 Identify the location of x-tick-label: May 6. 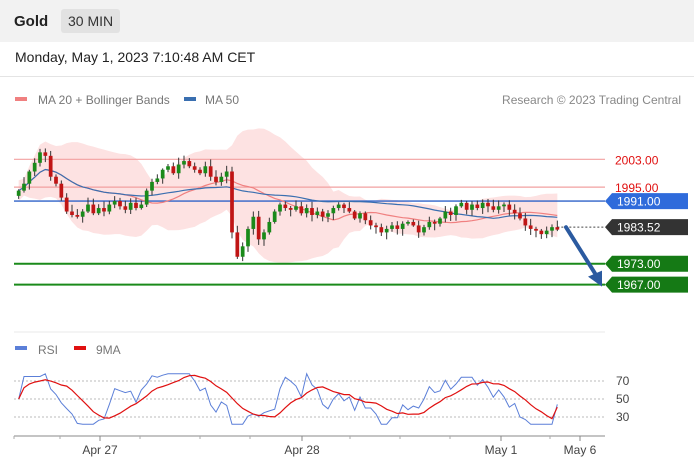
(580, 450).